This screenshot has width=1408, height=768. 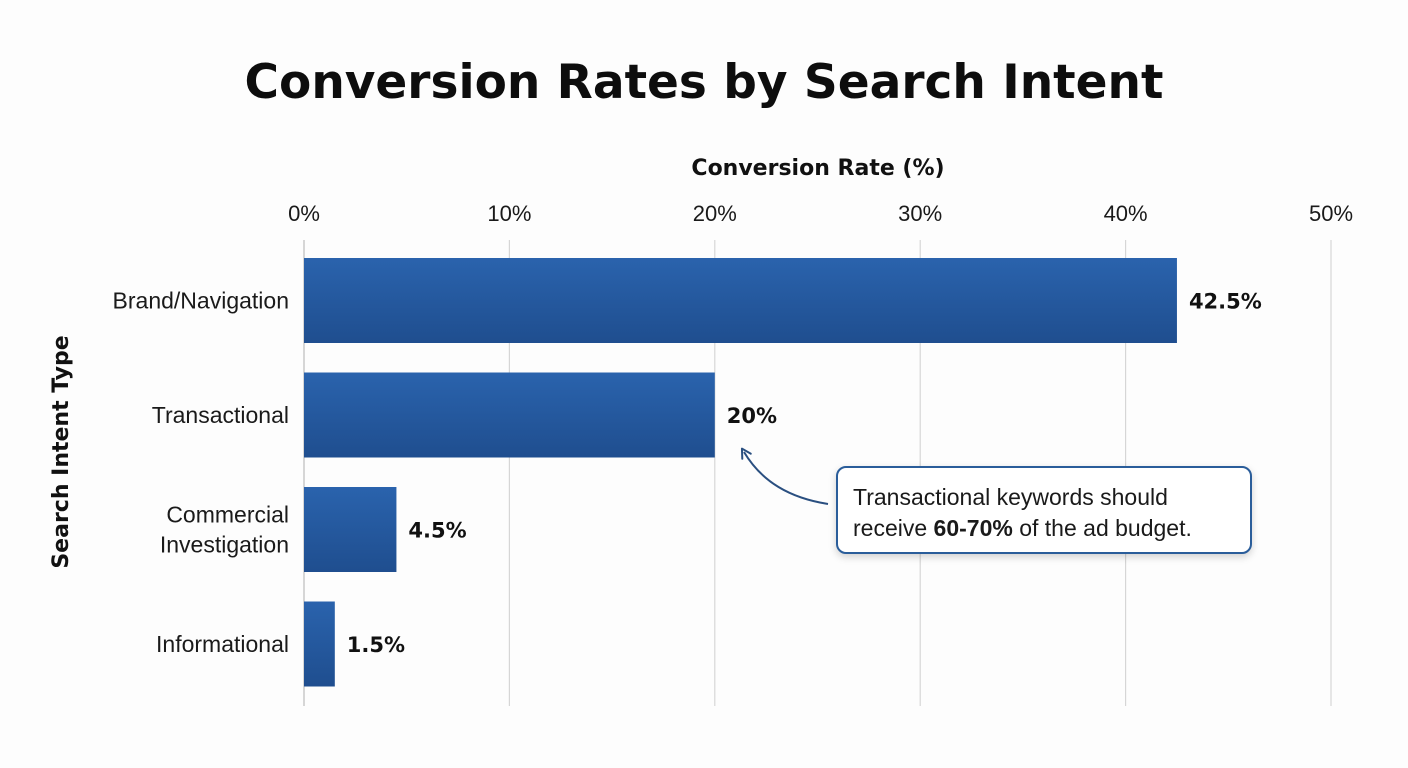 I want to click on category-label: Brand/Navigation, so click(x=201, y=301).